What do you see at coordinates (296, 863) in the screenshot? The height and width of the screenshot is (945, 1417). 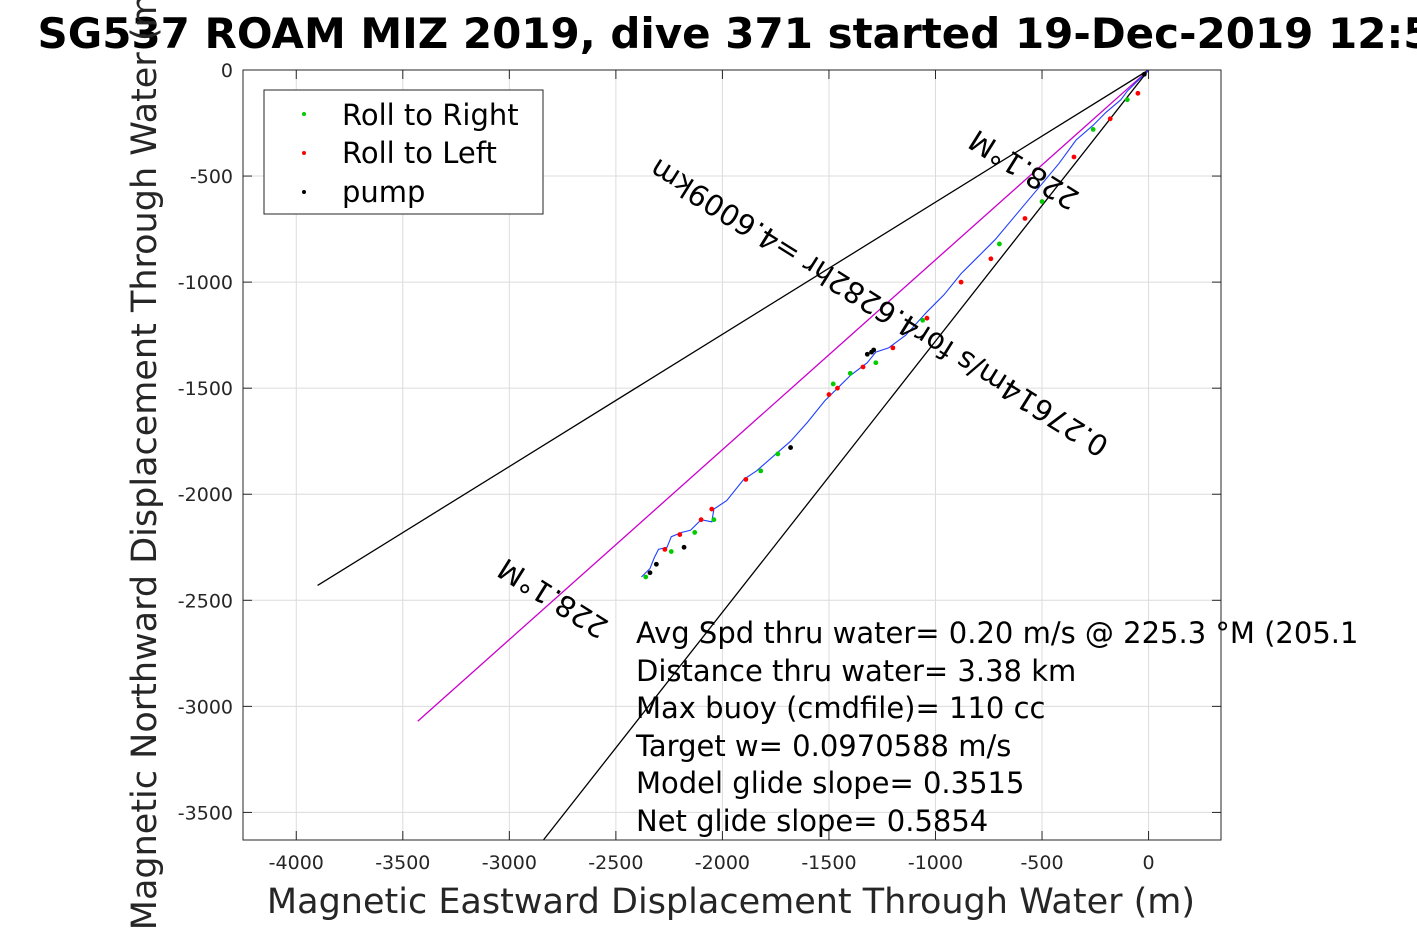 I see `x-tick-label: -4000` at bounding box center [296, 863].